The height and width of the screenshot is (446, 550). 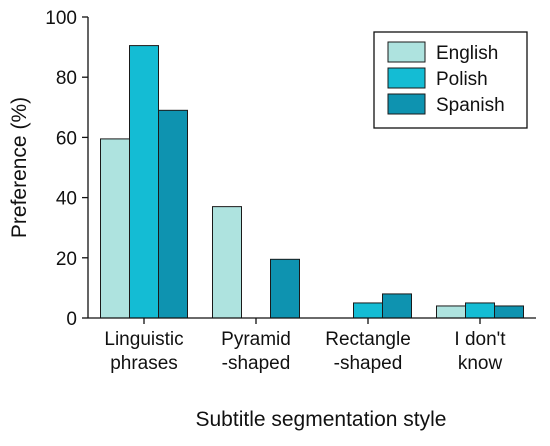 I want to click on x-tick-label-3-0: I don't, so click(x=480, y=339).